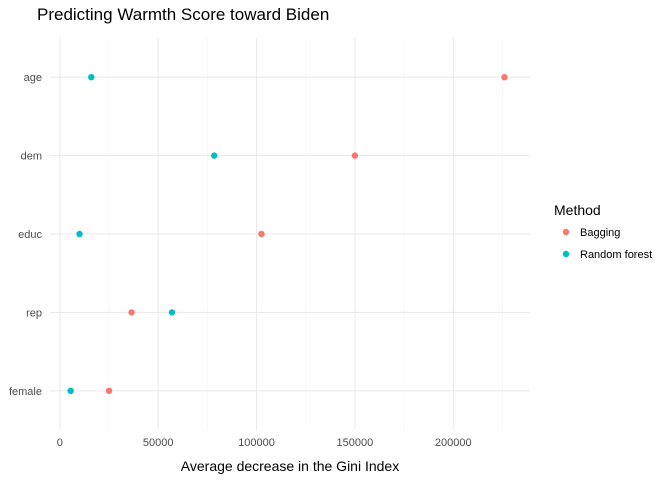  I want to click on x-axis-title: Average decrease in the Gini Index, so click(290, 466).